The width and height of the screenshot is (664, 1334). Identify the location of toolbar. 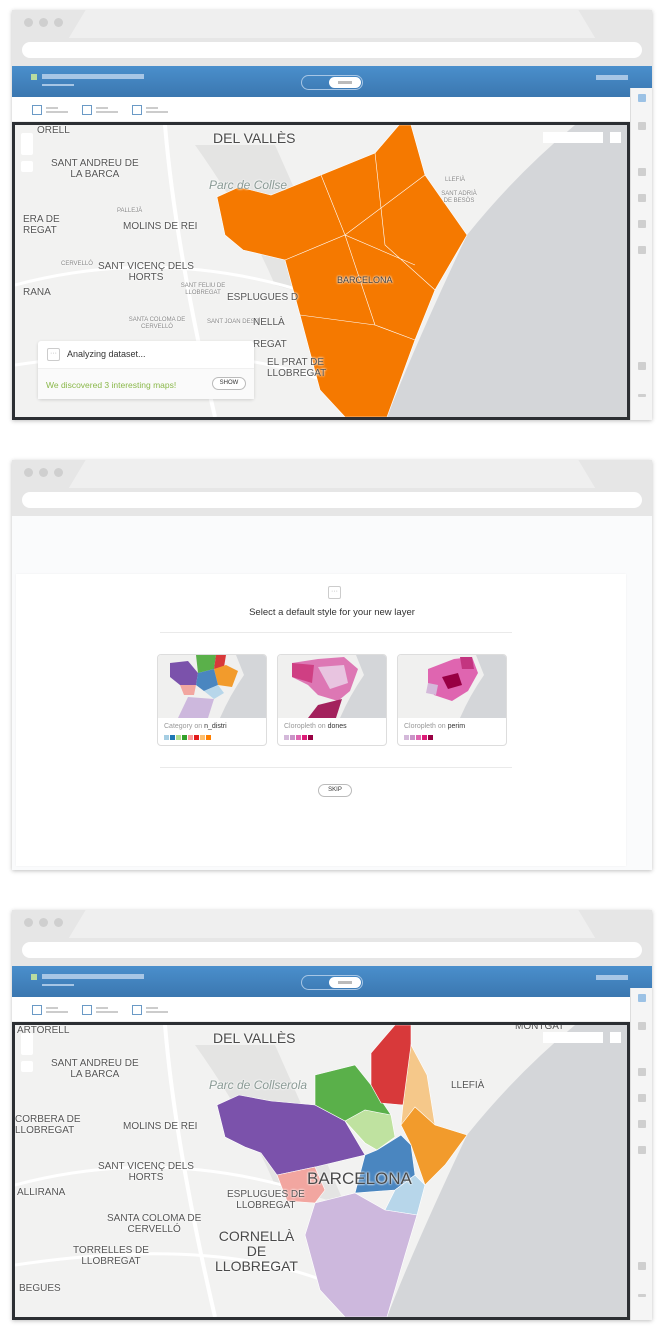
(321, 1009).